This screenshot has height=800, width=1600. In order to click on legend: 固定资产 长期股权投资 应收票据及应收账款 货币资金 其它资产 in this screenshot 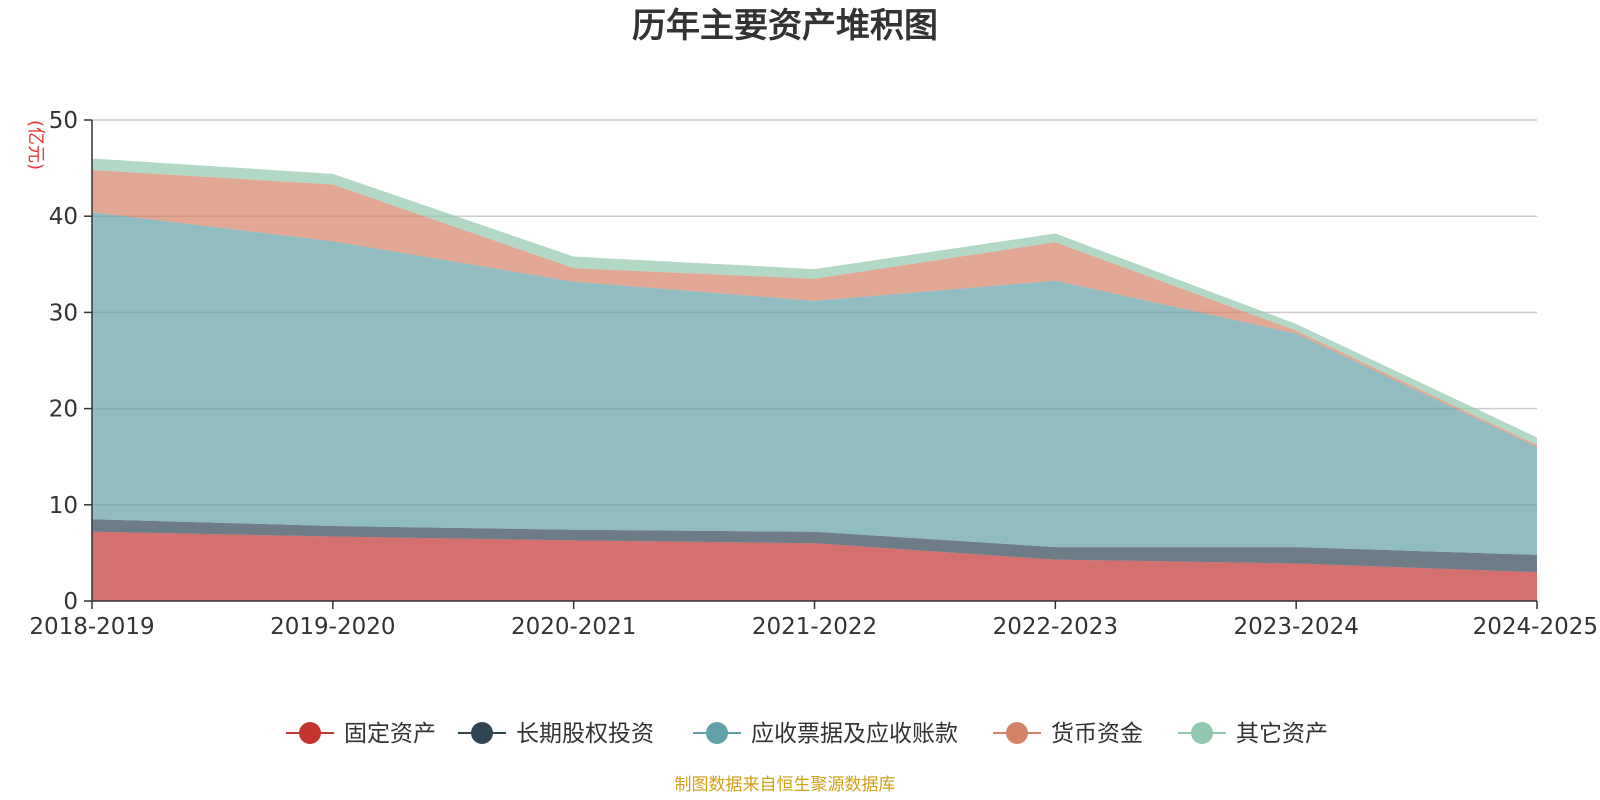, I will do `click(807, 734)`.